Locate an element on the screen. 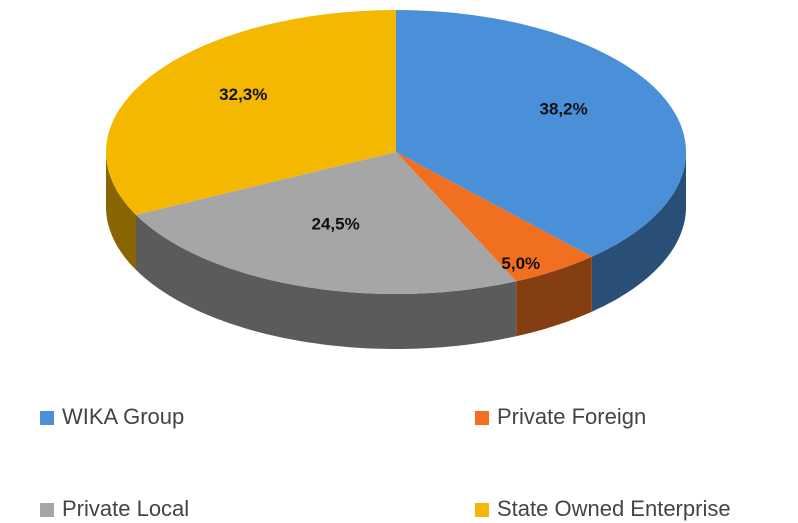  legend-item: WIKA Group is located at coordinates (112, 416).